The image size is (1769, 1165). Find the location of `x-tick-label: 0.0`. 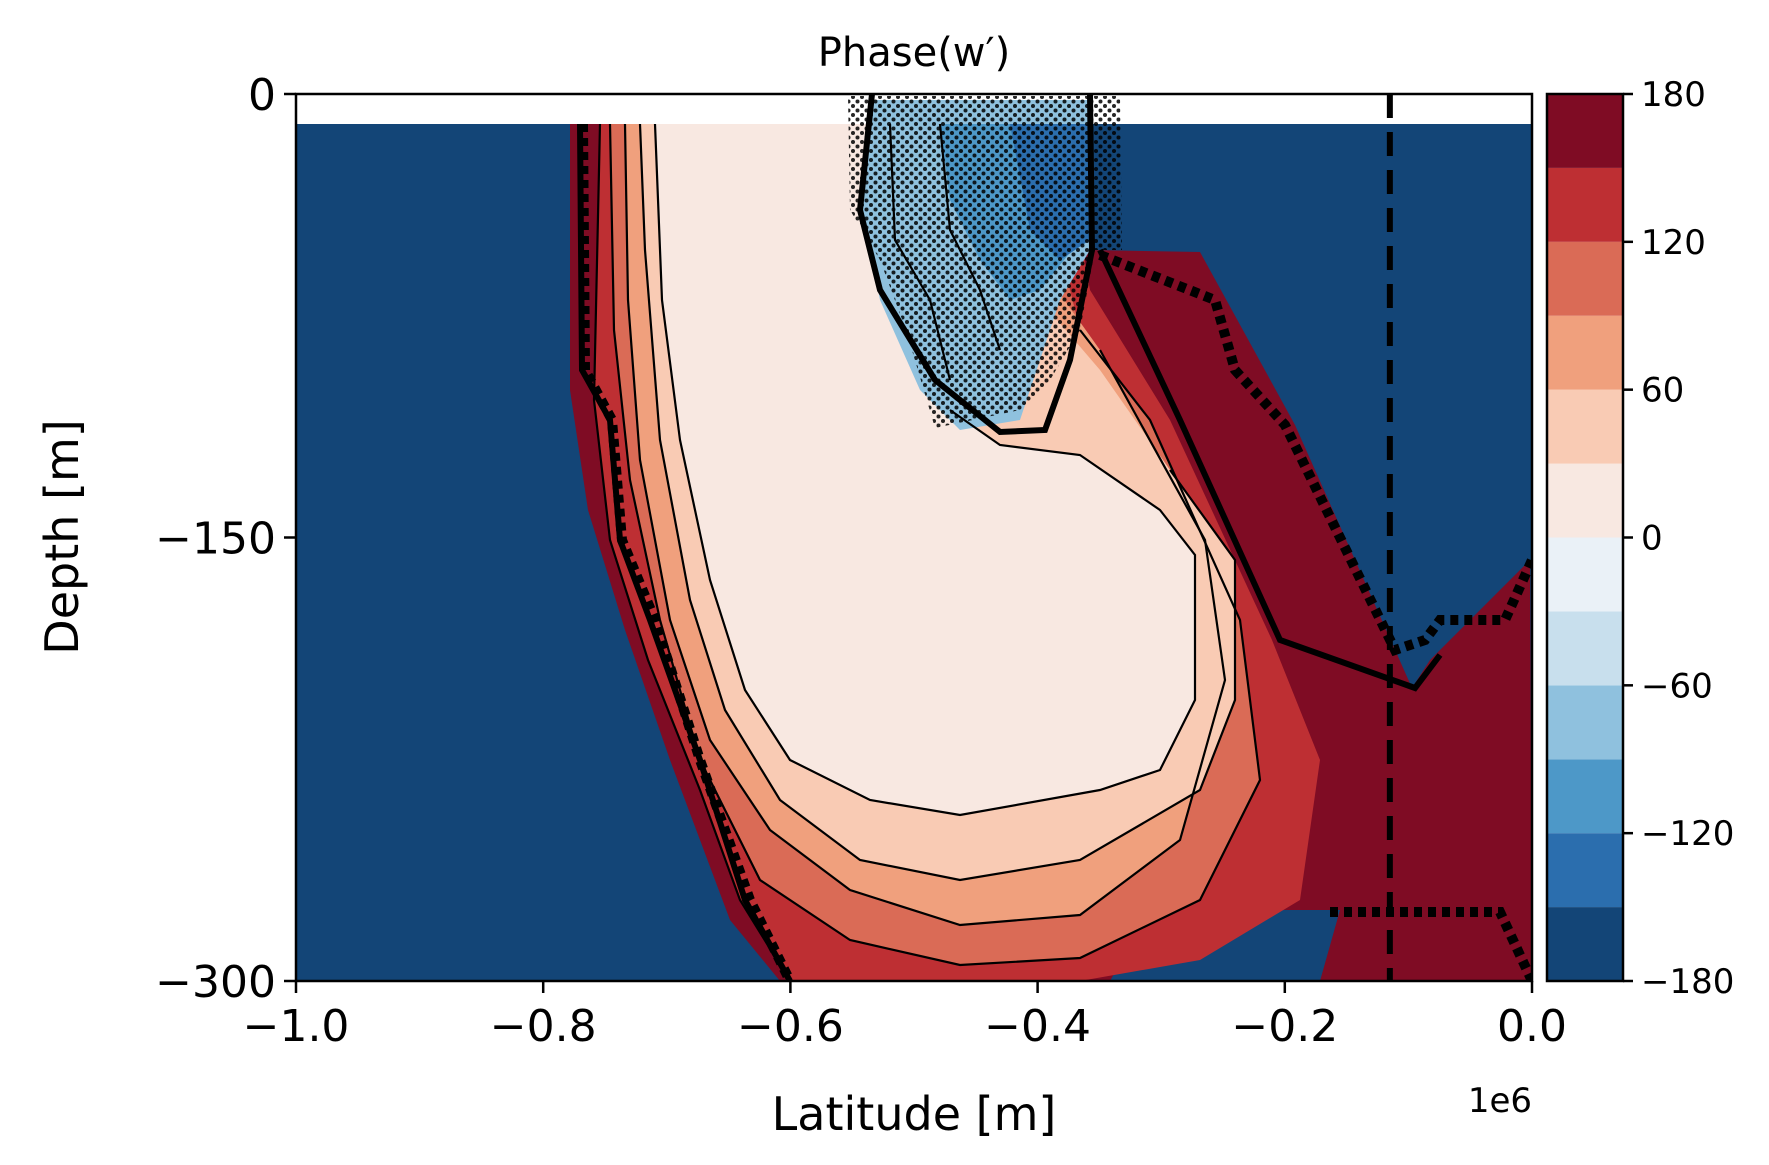

x-tick-label: 0.0 is located at coordinates (1532, 1026).